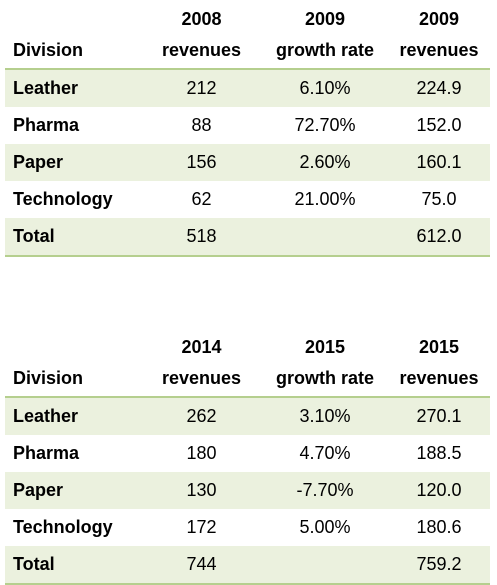 The image size is (497, 585). Describe the element at coordinates (247, 199) in the screenshot. I see `table-row: Technology 62 21.00% 75.0` at that location.